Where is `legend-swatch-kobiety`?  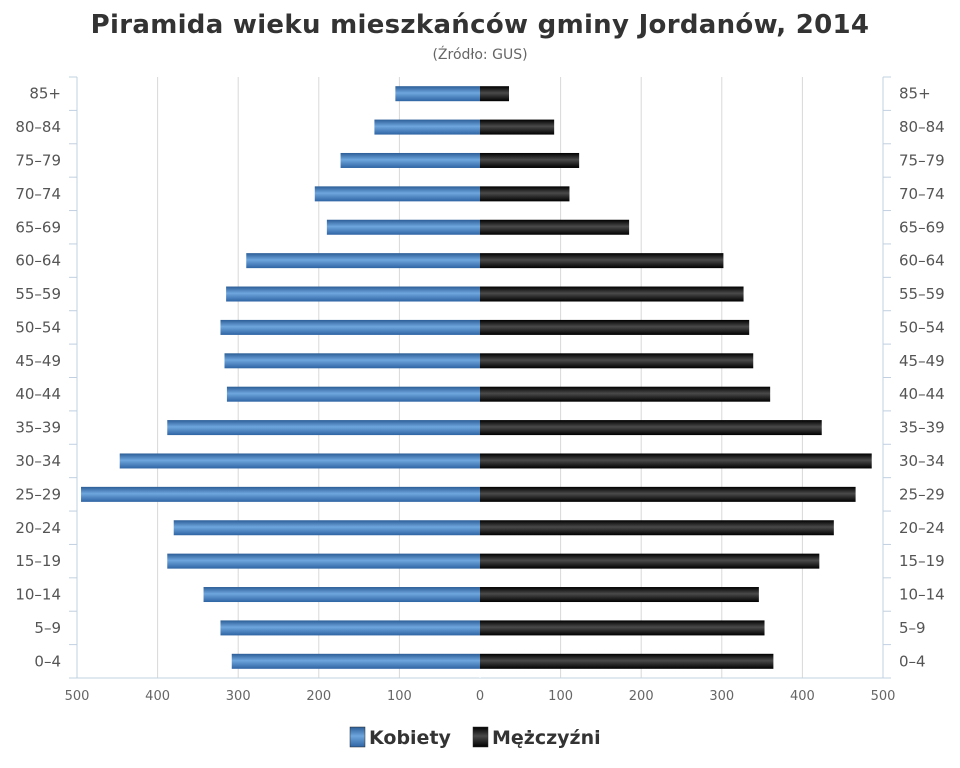 legend-swatch-kobiety is located at coordinates (357, 737).